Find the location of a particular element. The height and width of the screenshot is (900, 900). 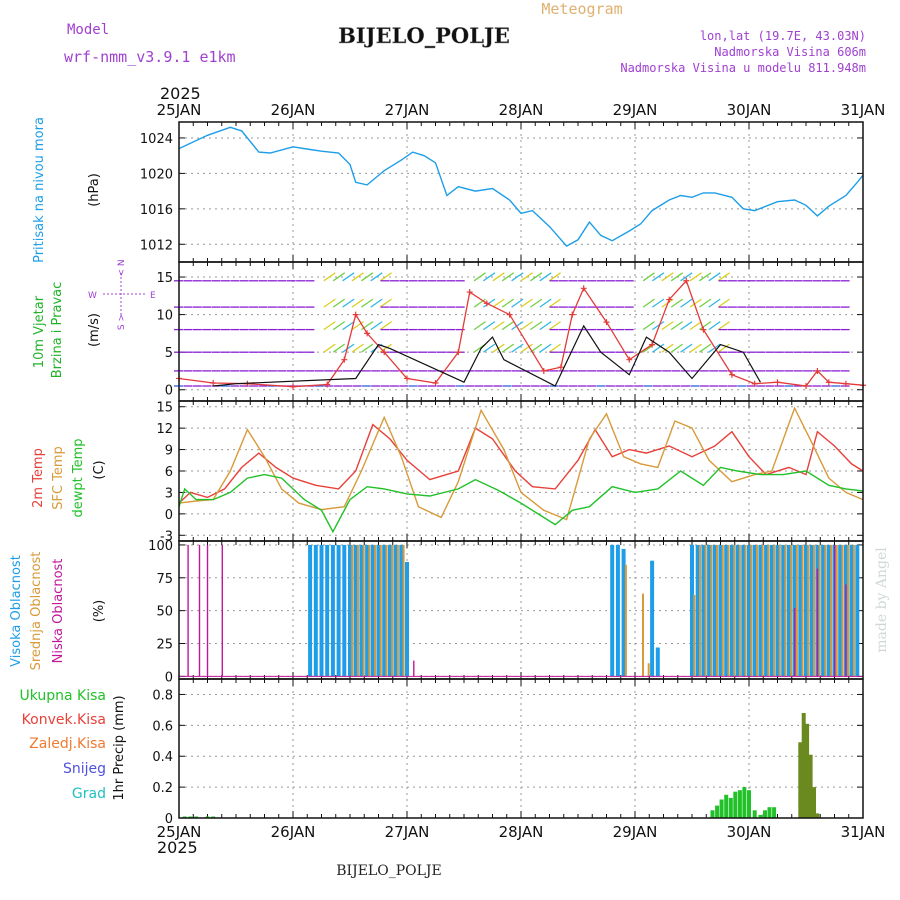

y-tick-label: 50 is located at coordinates (164, 612).